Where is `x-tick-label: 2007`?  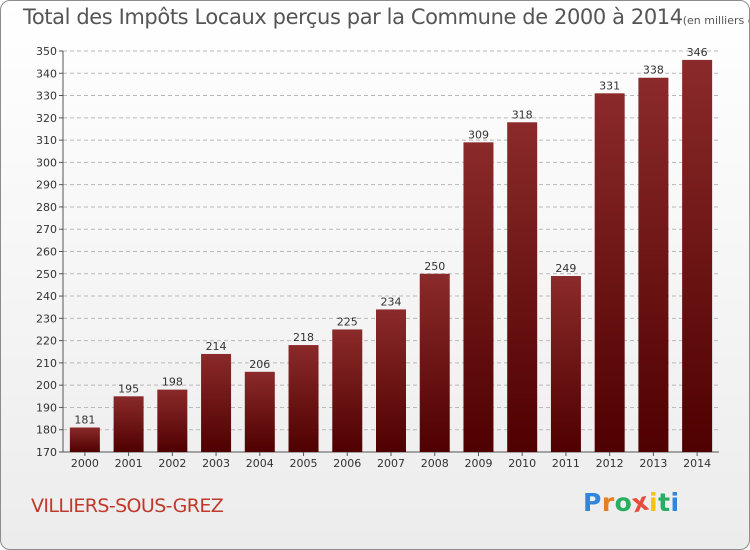
x-tick-label: 2007 is located at coordinates (391, 463).